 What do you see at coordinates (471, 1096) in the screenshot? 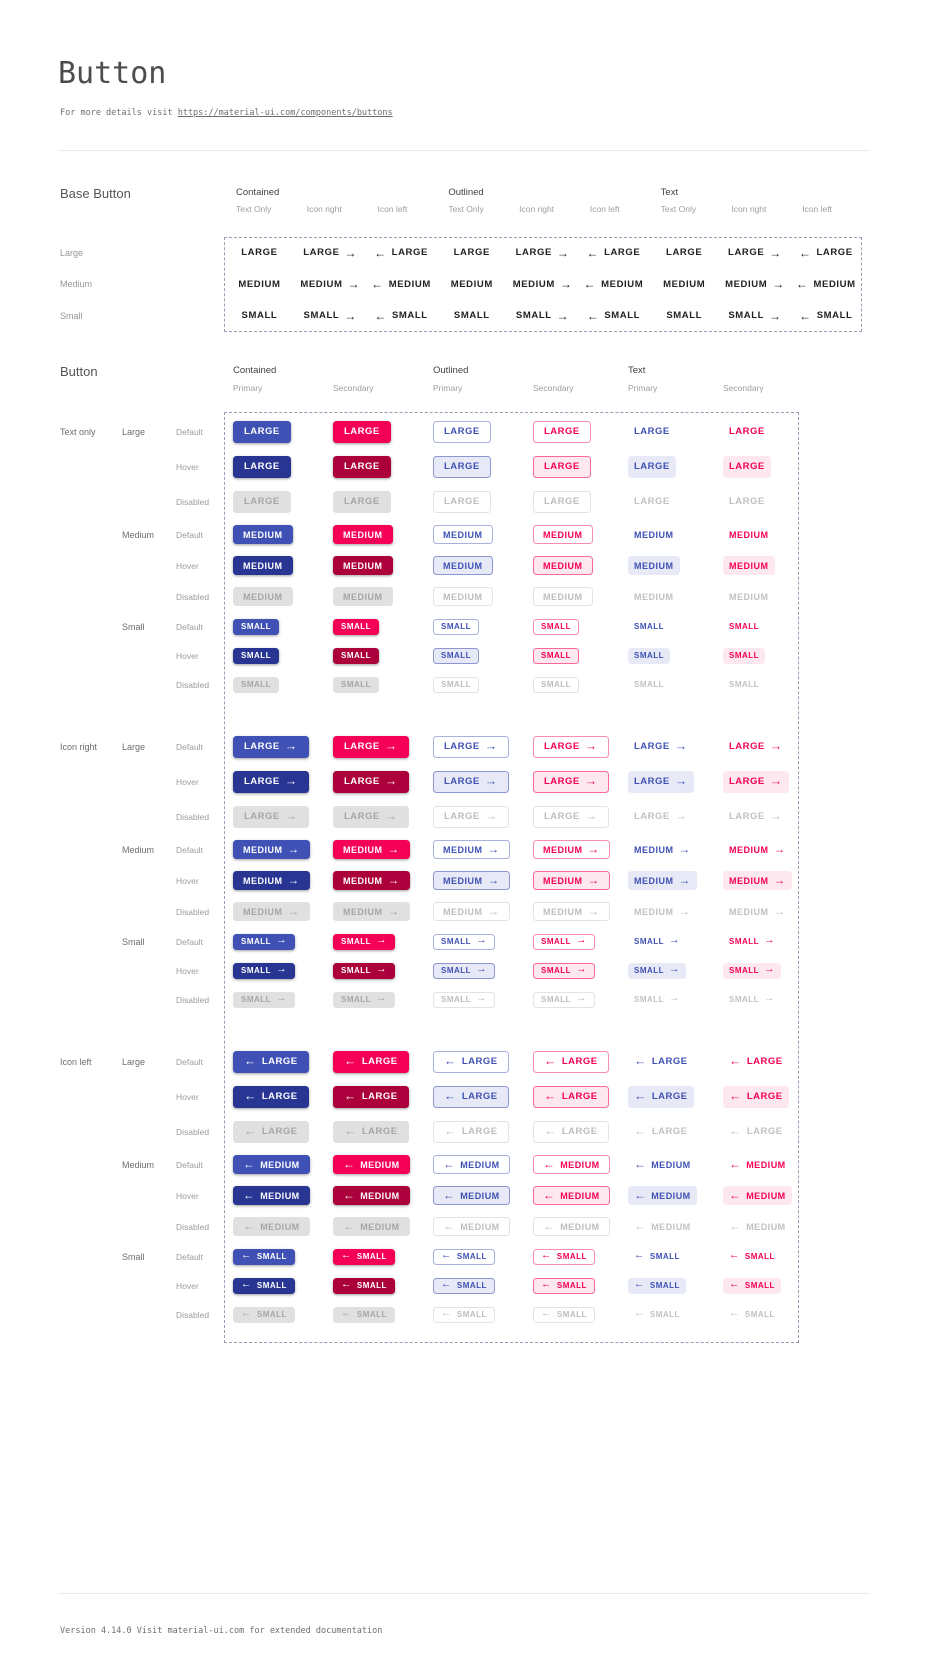
I see `outlined-primary-large-hover-icon-left-button: ← LARGE` at bounding box center [471, 1096].